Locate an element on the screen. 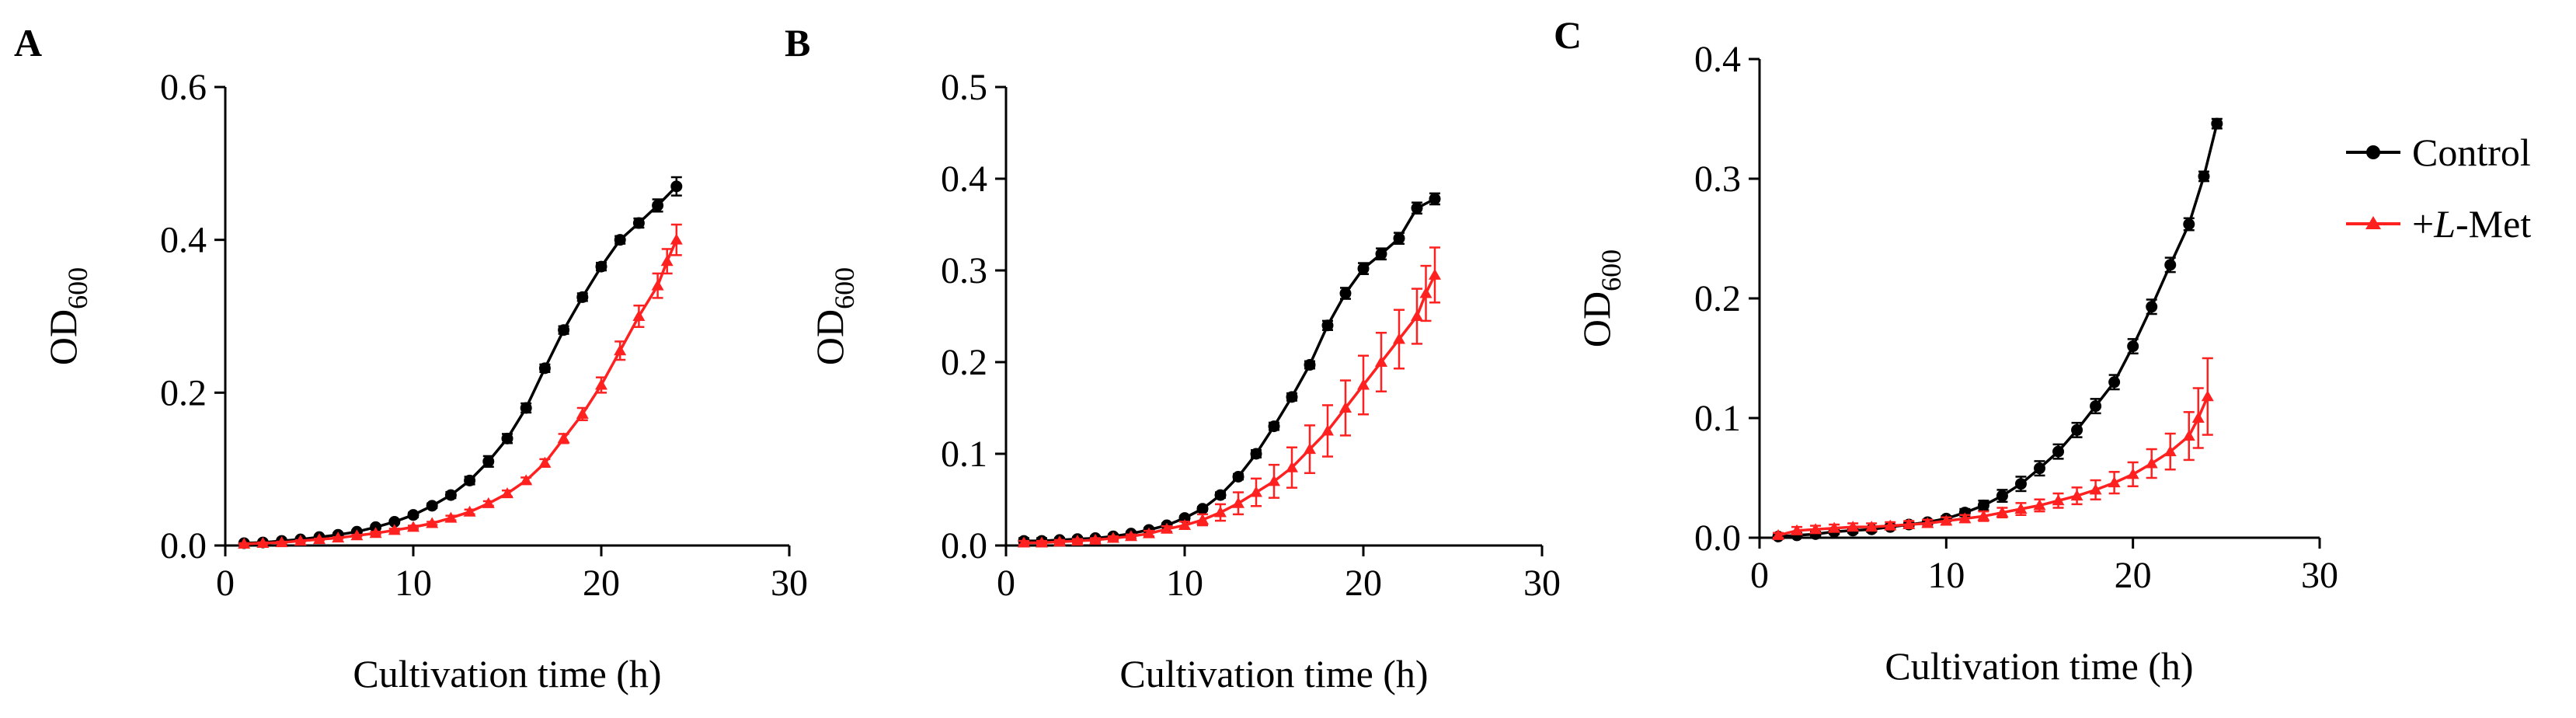 The height and width of the screenshot is (718, 2576). legend: Control +L-Met is located at coordinates (2438, 189).